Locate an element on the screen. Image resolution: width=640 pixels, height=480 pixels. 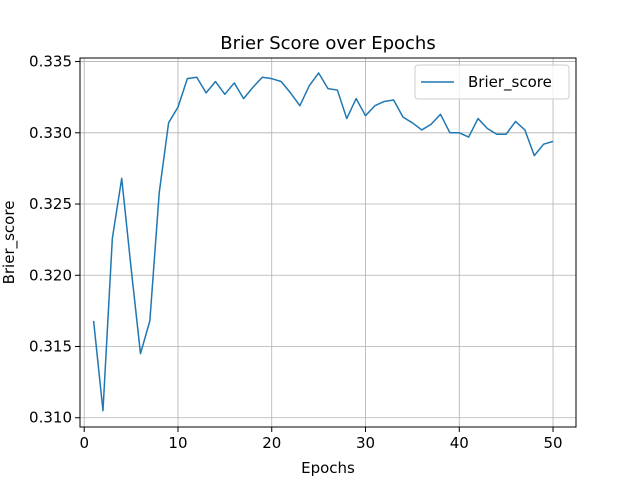
y-tick-label: 0.320 is located at coordinates (50, 275).